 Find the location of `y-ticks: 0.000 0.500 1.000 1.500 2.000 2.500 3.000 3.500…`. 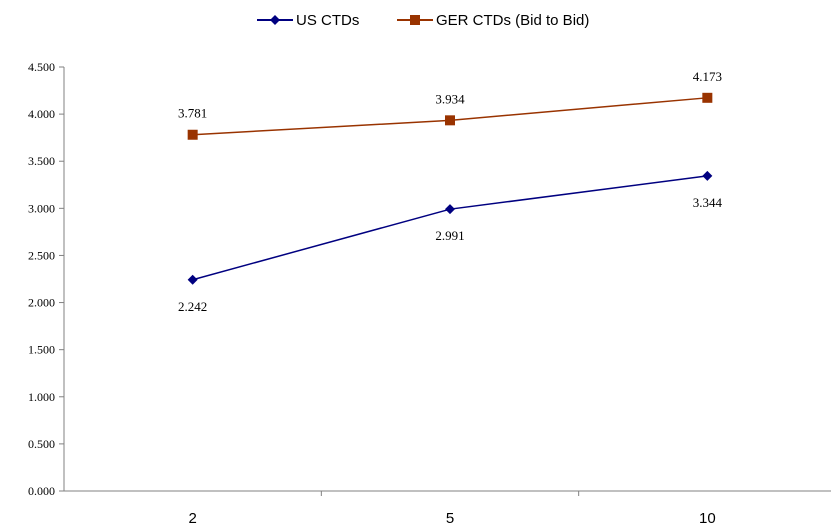

y-ticks: 0.000 0.500 1.000 1.500 2.000 2.500 3.000 3.500… is located at coordinates (46, 279).